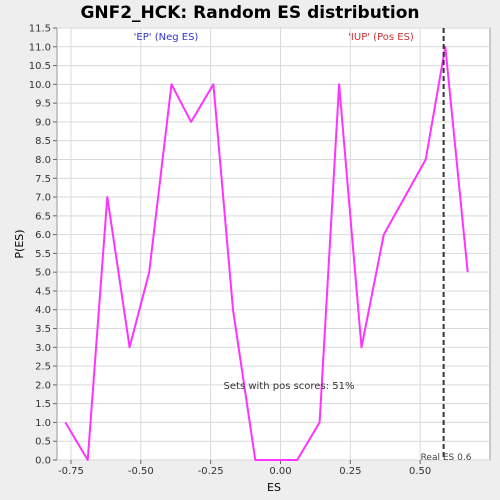 The image size is (500, 500). What do you see at coordinates (420, 471) in the screenshot?
I see `x-tick-label: 0.50` at bounding box center [420, 471].